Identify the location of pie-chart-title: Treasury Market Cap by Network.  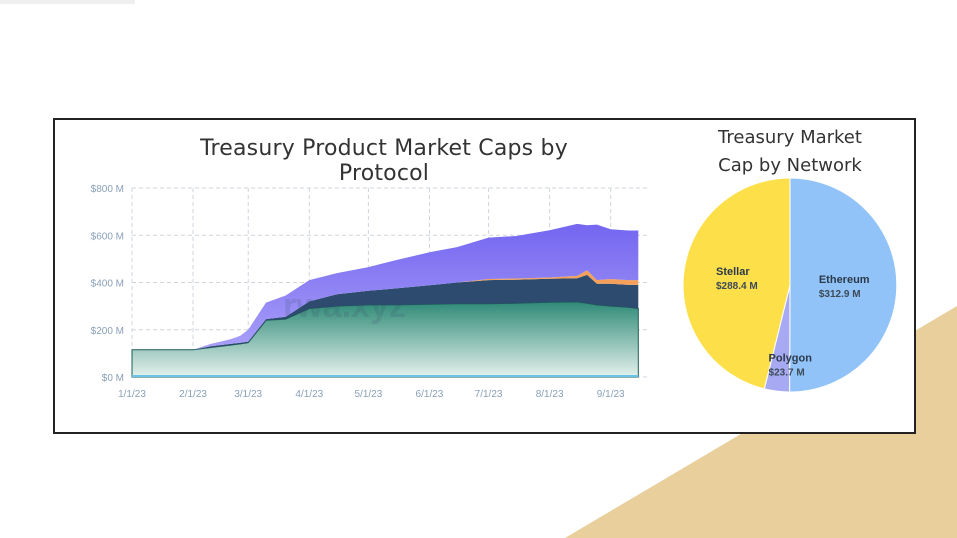
(790, 152).